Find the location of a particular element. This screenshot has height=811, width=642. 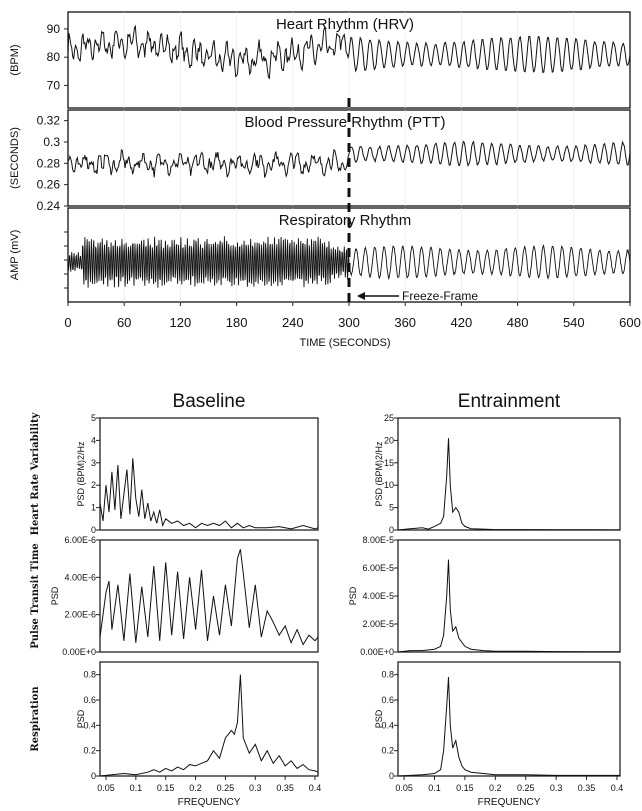

y-tick-label: 0.32 is located at coordinates (49, 121).